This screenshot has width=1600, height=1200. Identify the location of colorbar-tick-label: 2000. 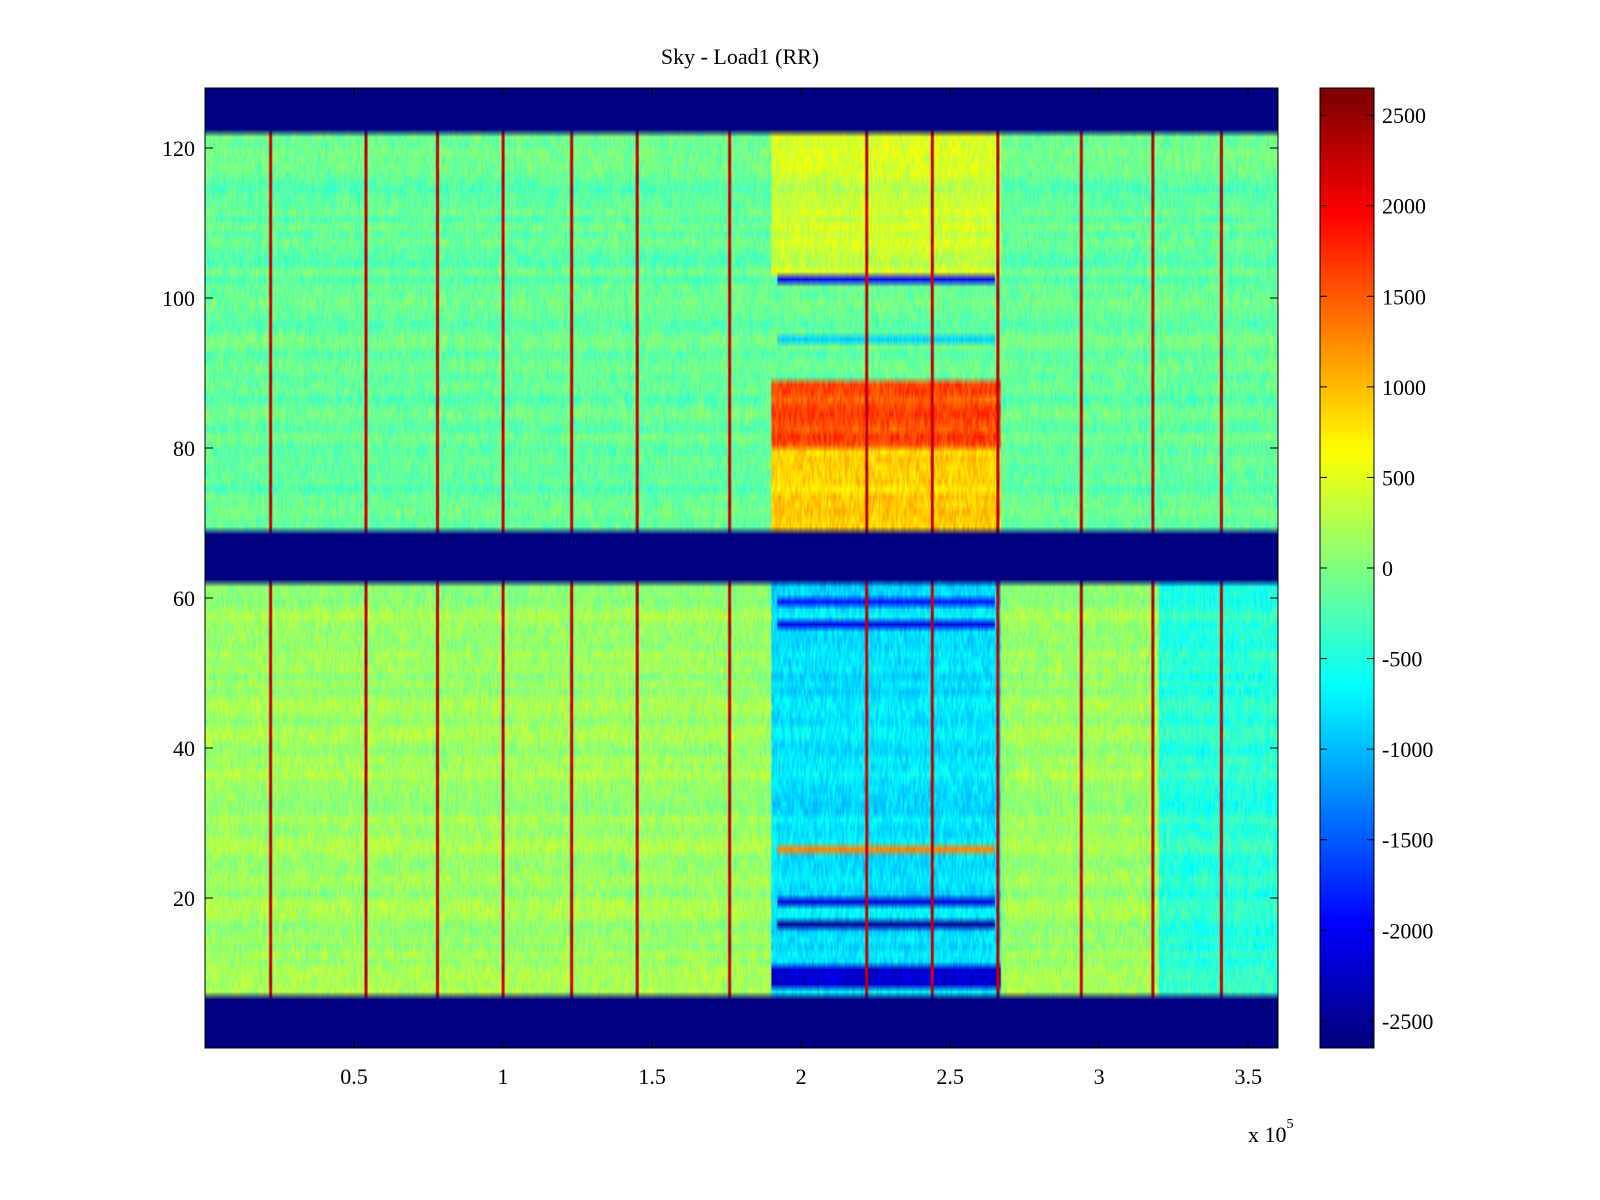
(1404, 206).